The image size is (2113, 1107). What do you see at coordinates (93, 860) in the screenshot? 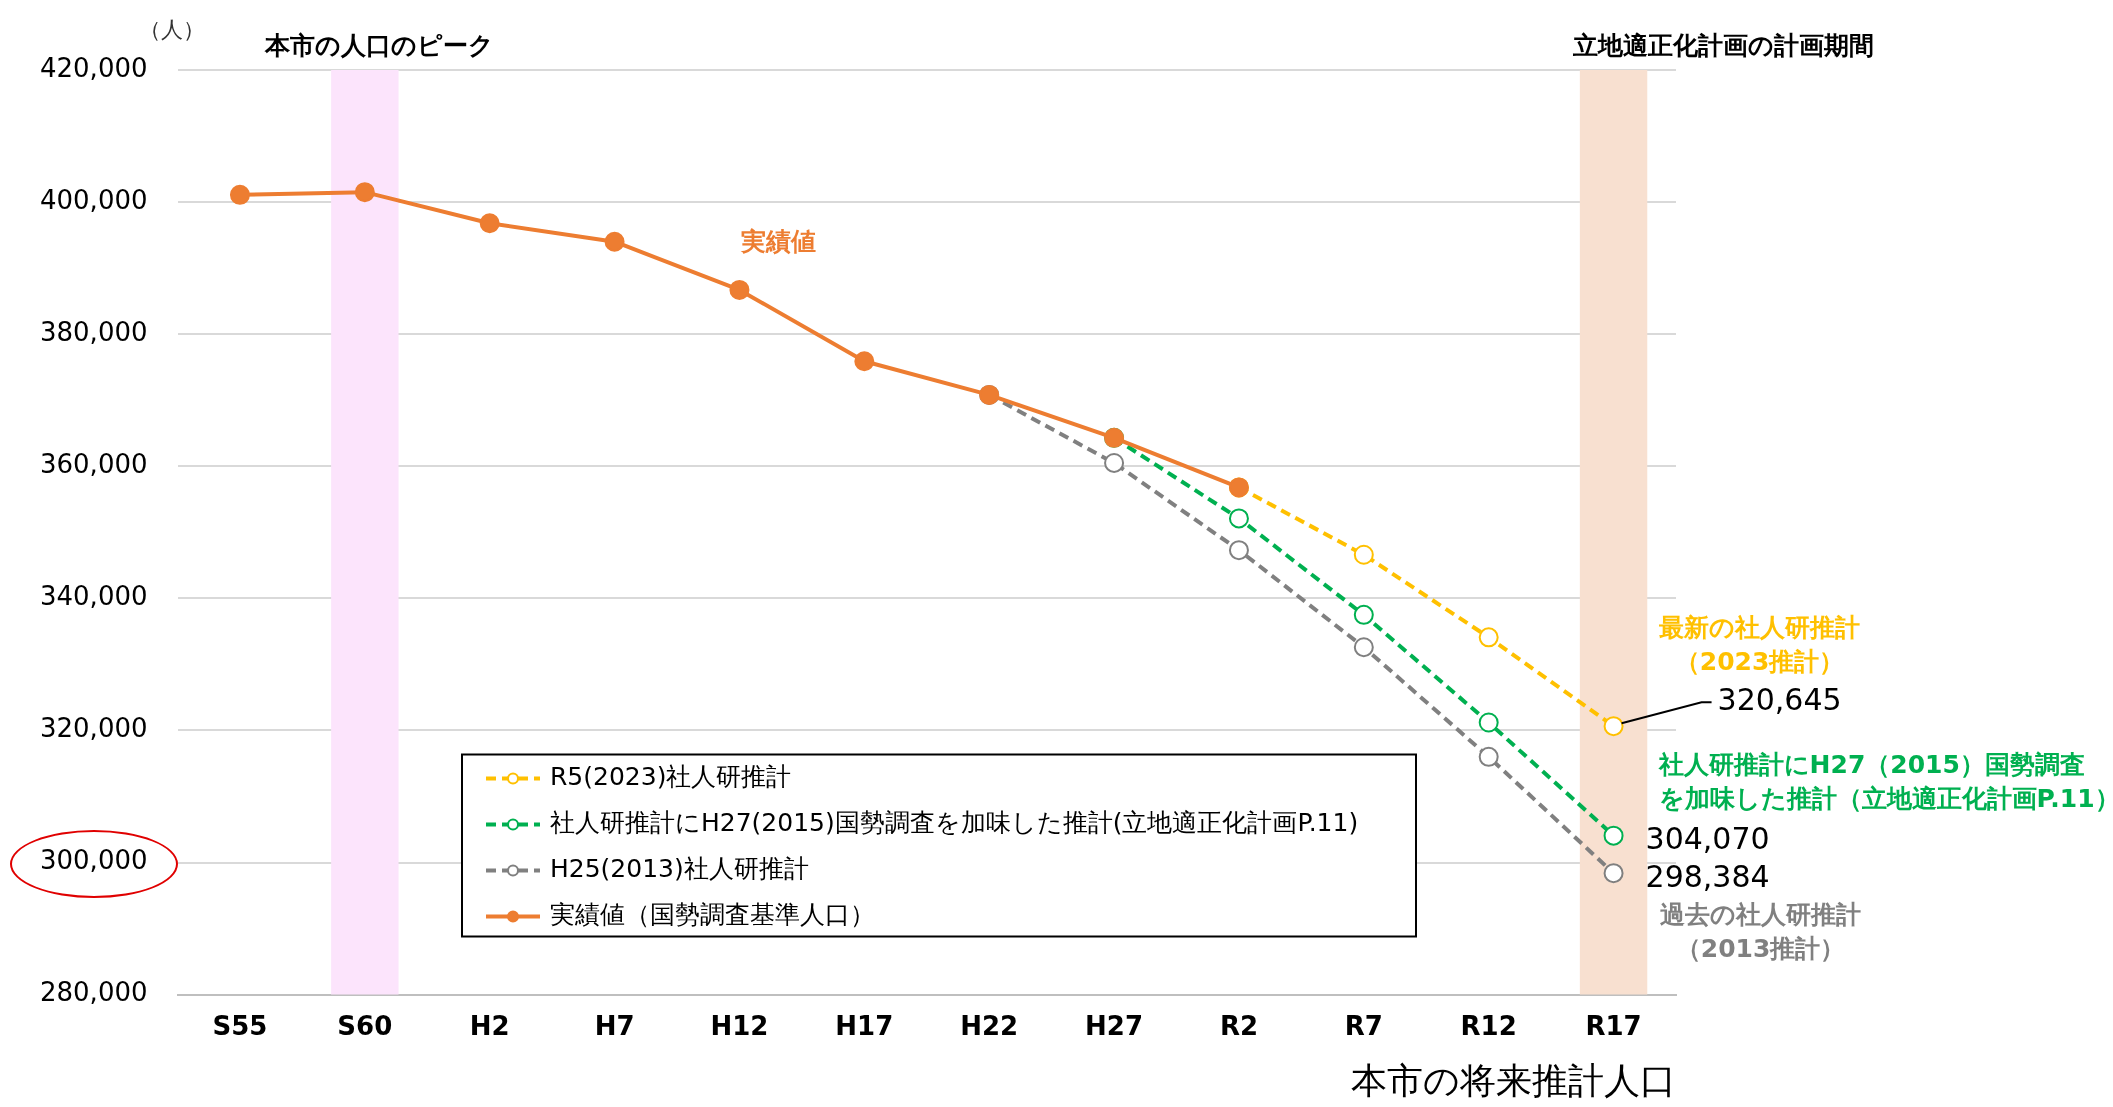
I see `y-tick-label: 300,000` at bounding box center [93, 860].